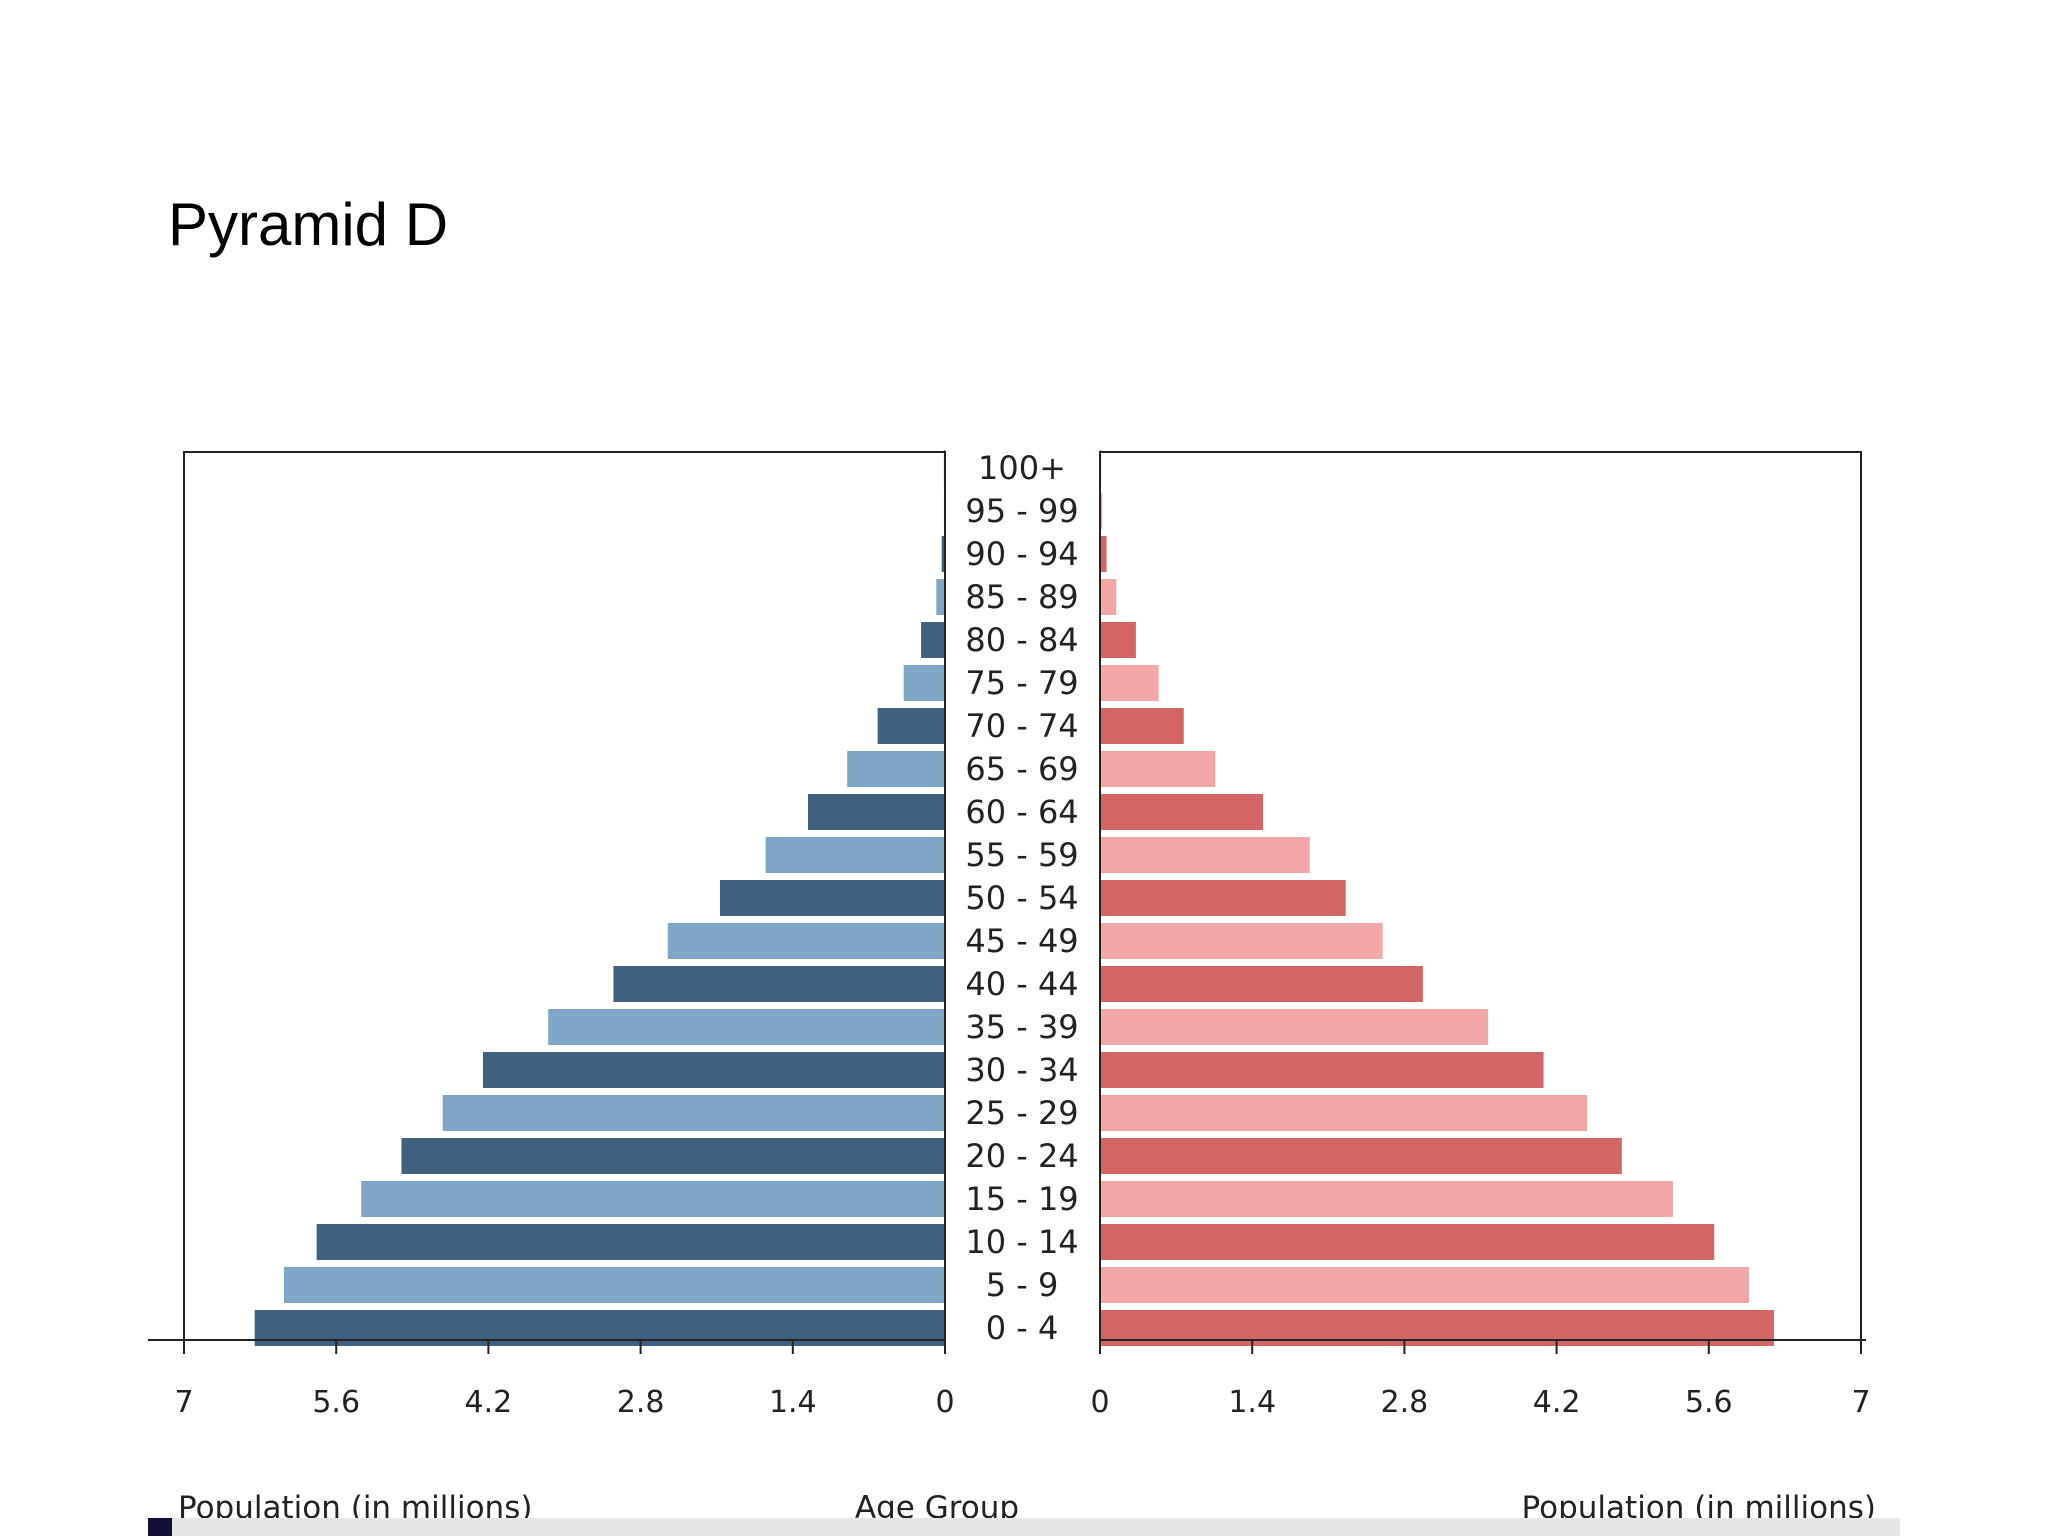  I want to click on axis-ticks-group: 0 0 1.4 1.4 2.8 2.8 4.2 4.2 5.6 5.6 7 7, so click(1022, 1380).